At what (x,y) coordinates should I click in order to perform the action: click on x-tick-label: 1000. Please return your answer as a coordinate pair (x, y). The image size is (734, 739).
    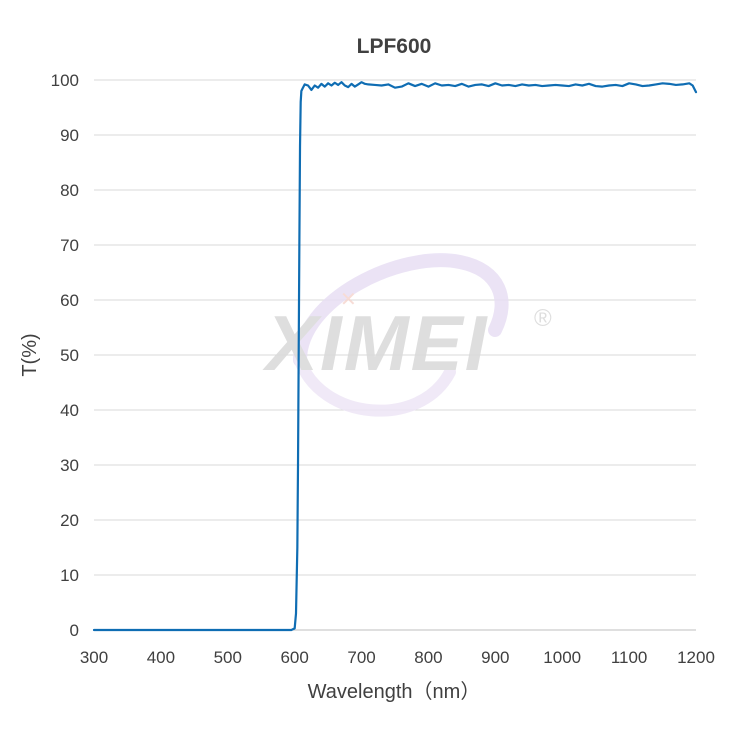
    Looking at the image, I should click on (562, 657).